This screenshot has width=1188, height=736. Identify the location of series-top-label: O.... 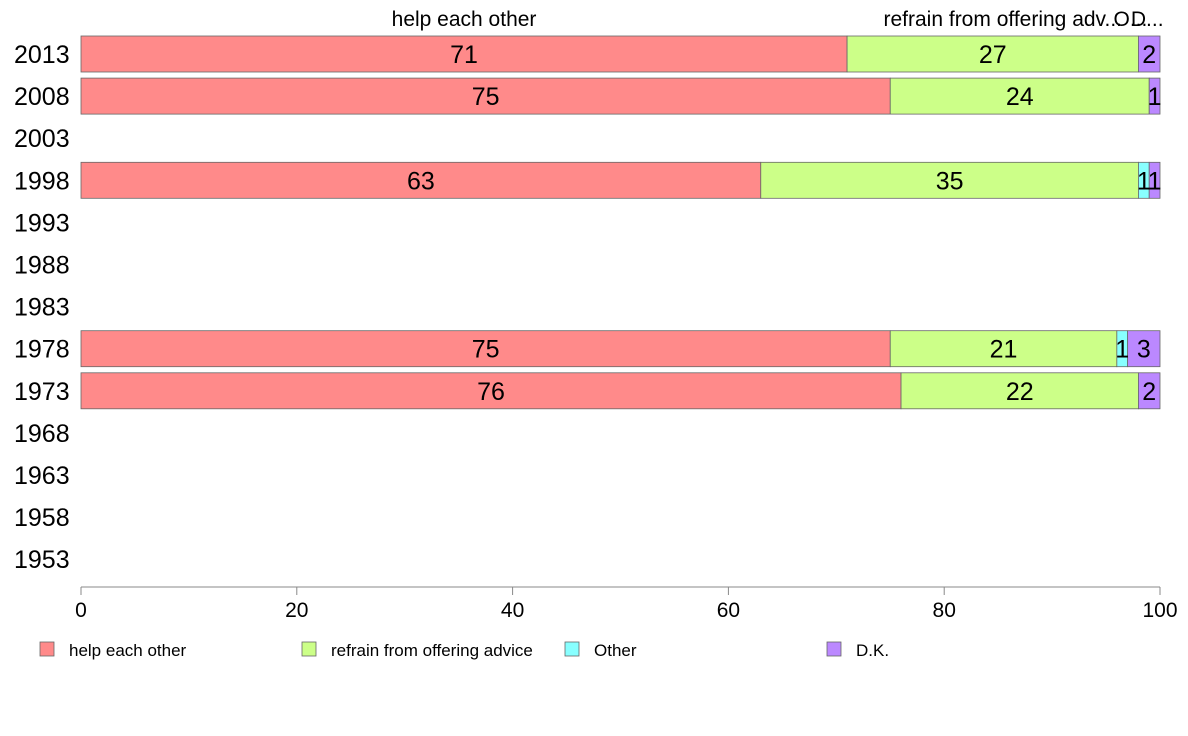
(1130, 19).